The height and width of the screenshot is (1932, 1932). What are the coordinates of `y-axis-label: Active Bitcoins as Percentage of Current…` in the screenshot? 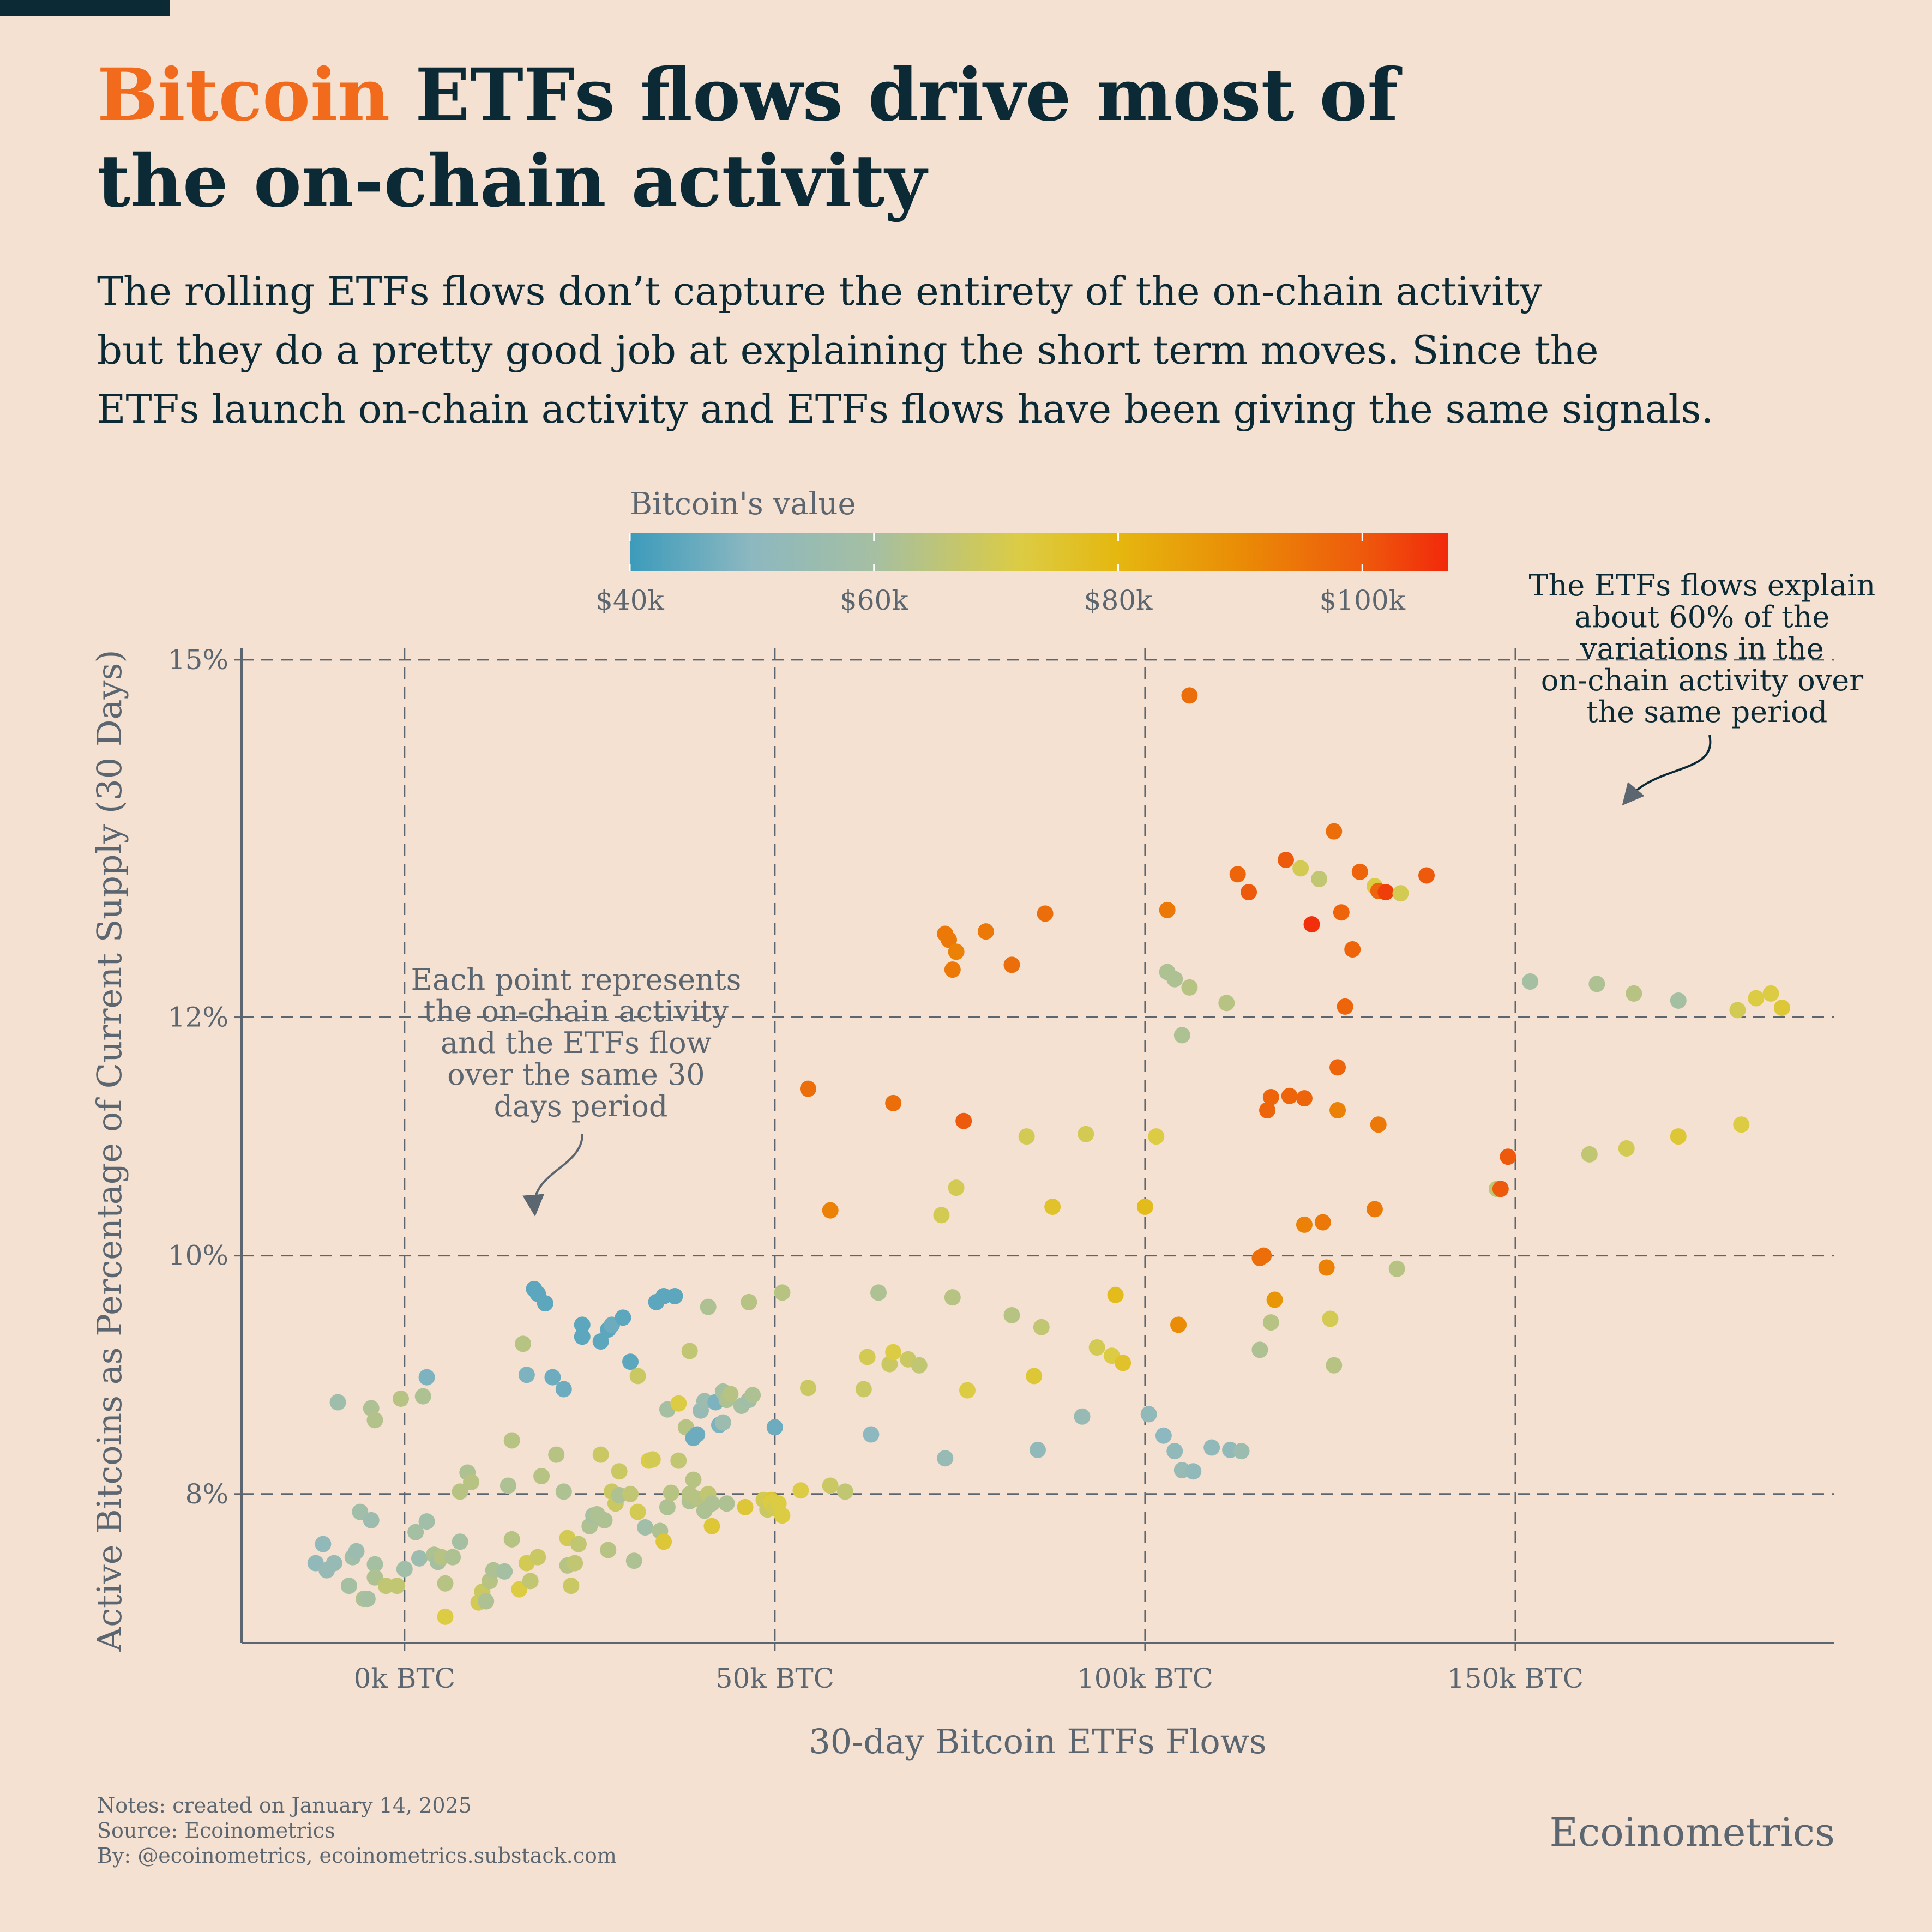 It's located at (109, 1150).